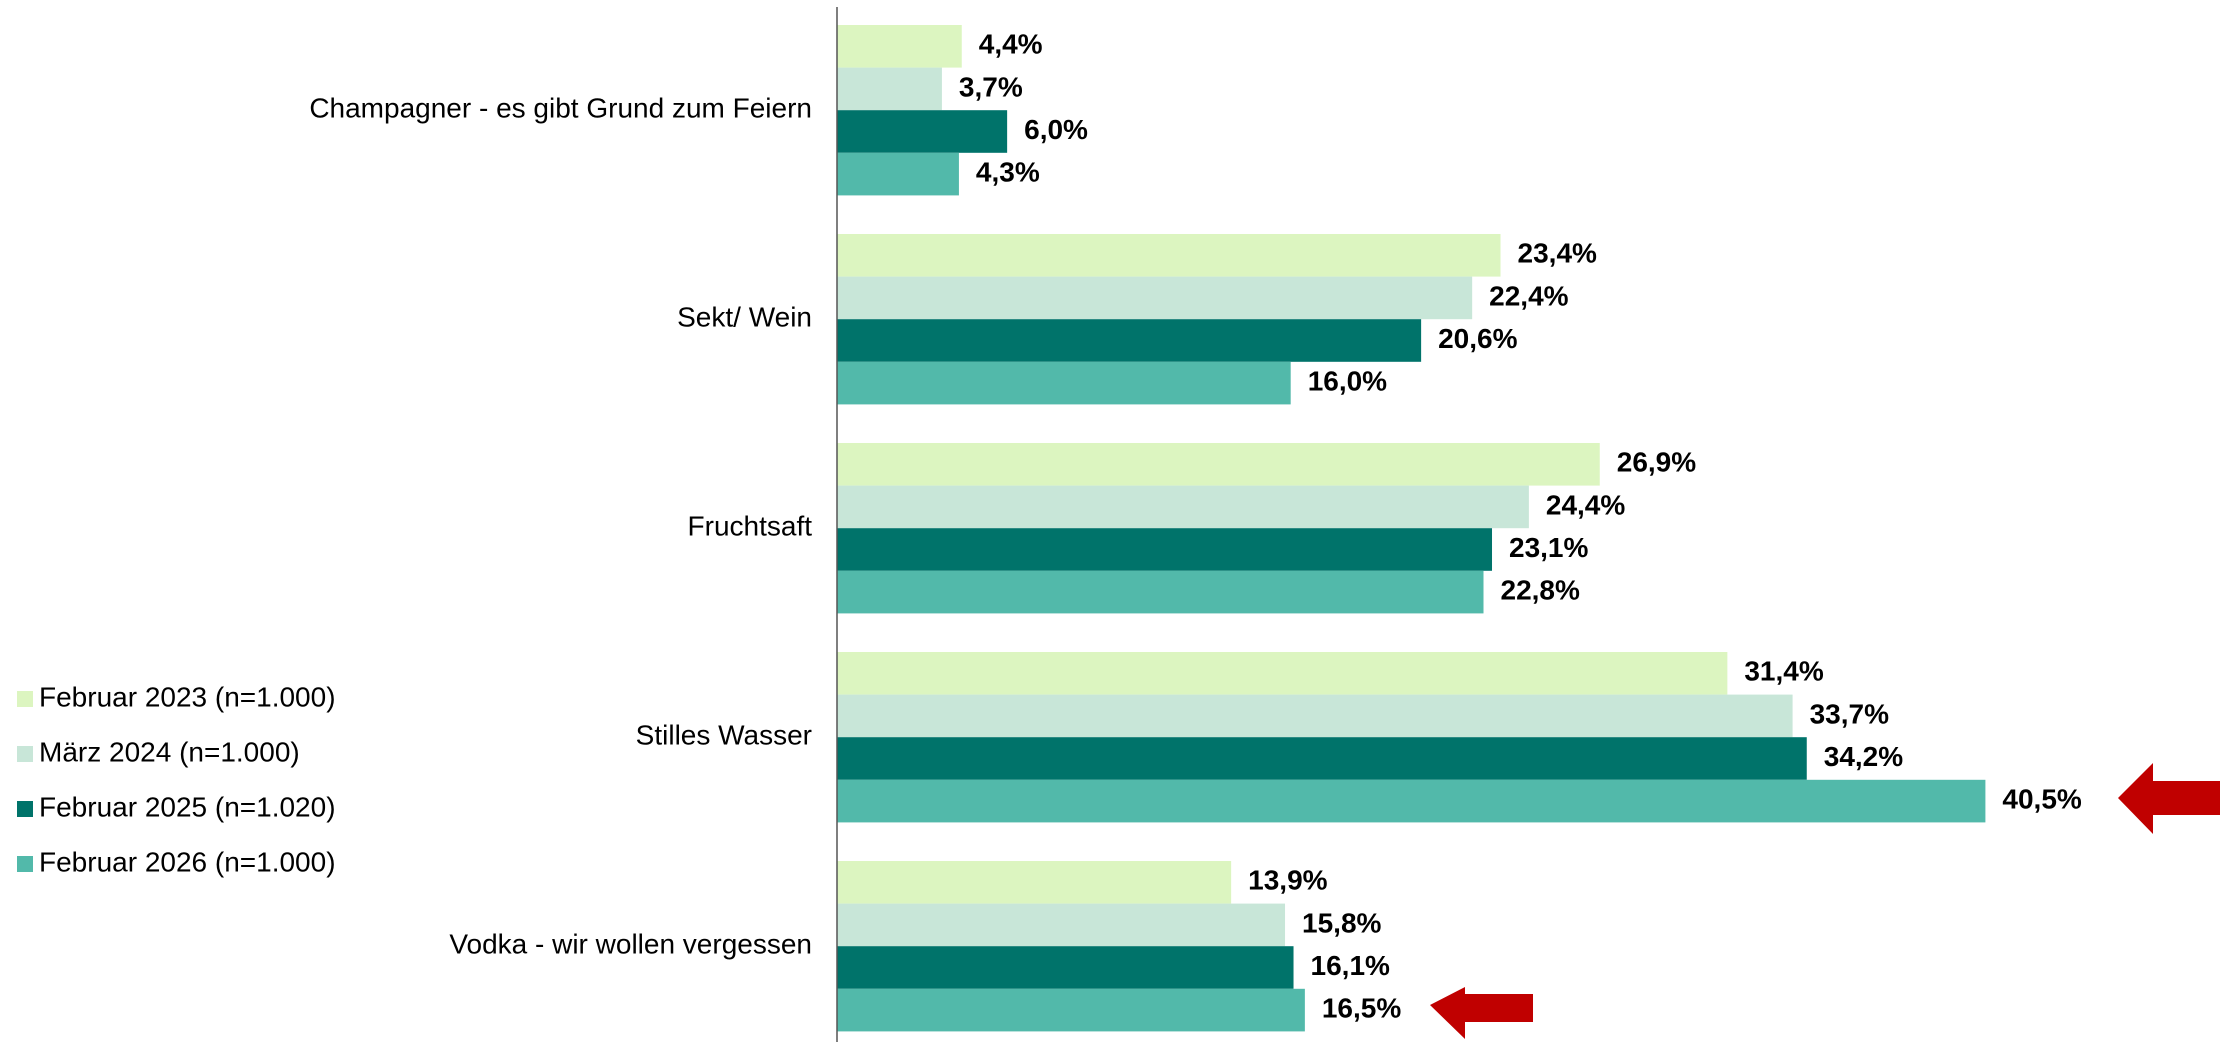  What do you see at coordinates (724, 735) in the screenshot?
I see `category-label: Stilles Wasser` at bounding box center [724, 735].